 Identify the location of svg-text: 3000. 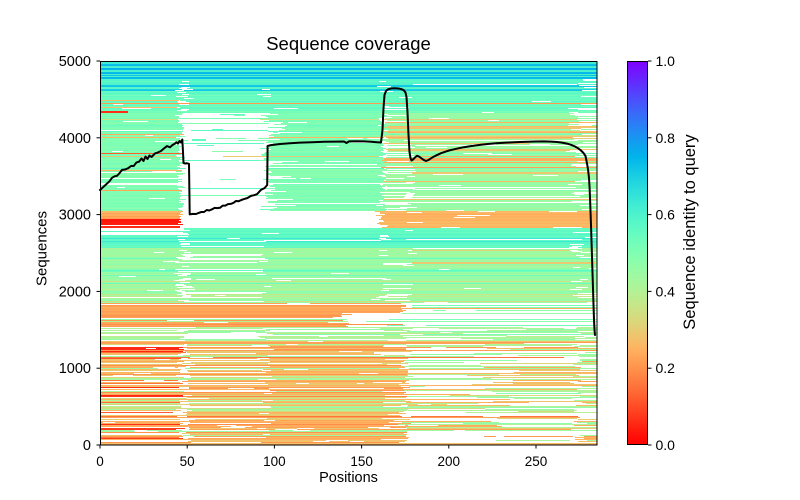
(75, 216).